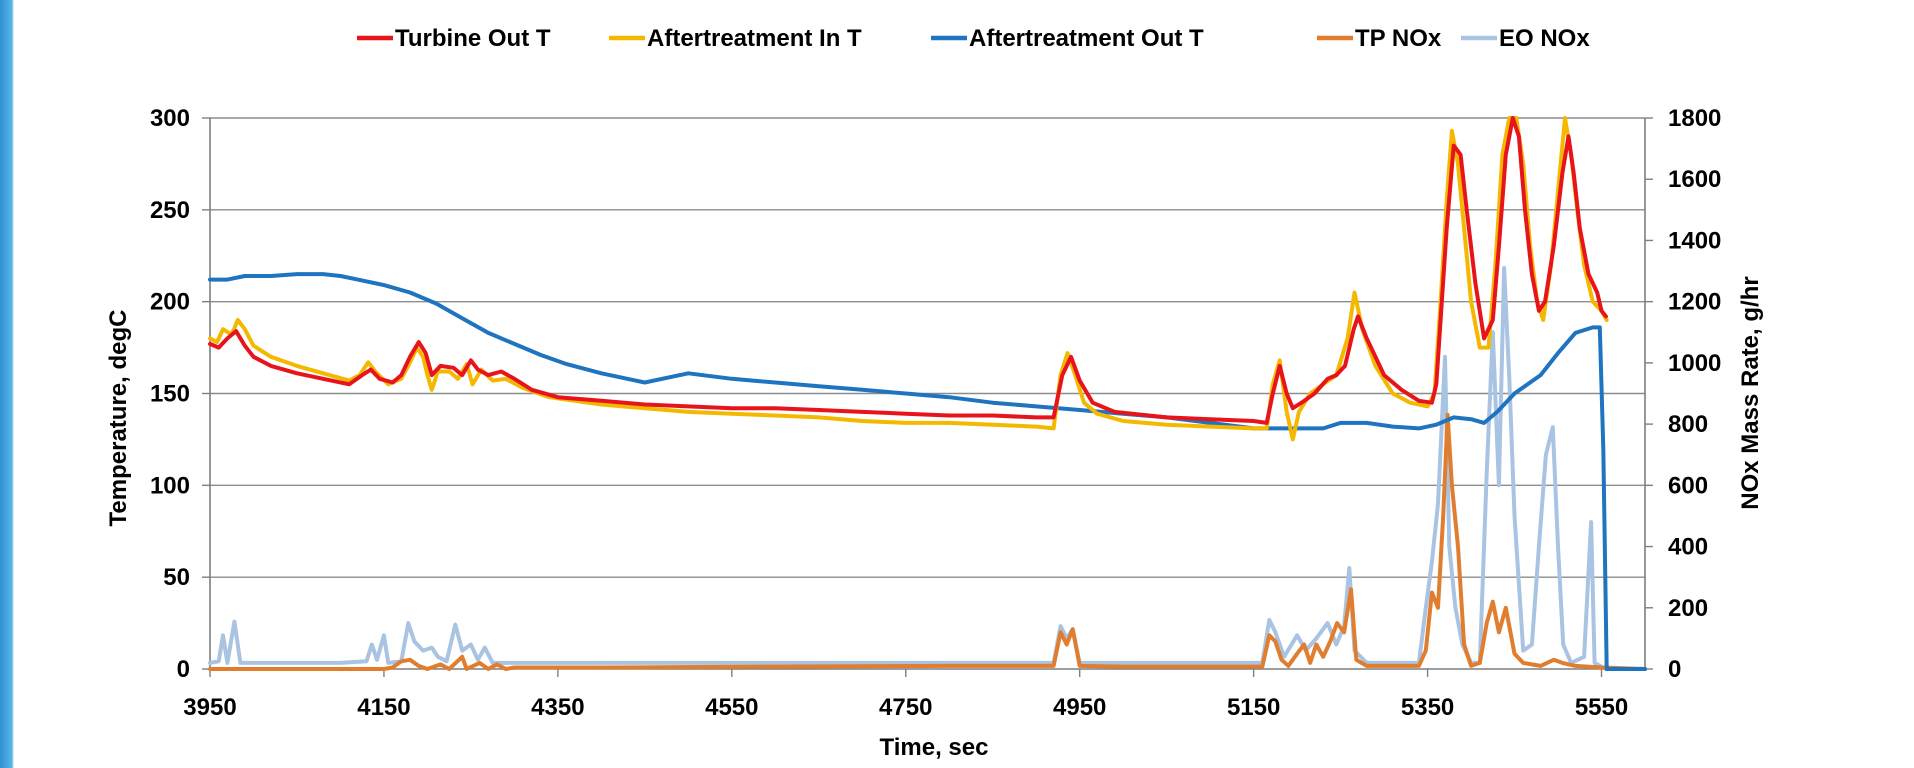  Describe the element at coordinates (170, 394) in the screenshot. I see `y-tick-label: 150` at that location.